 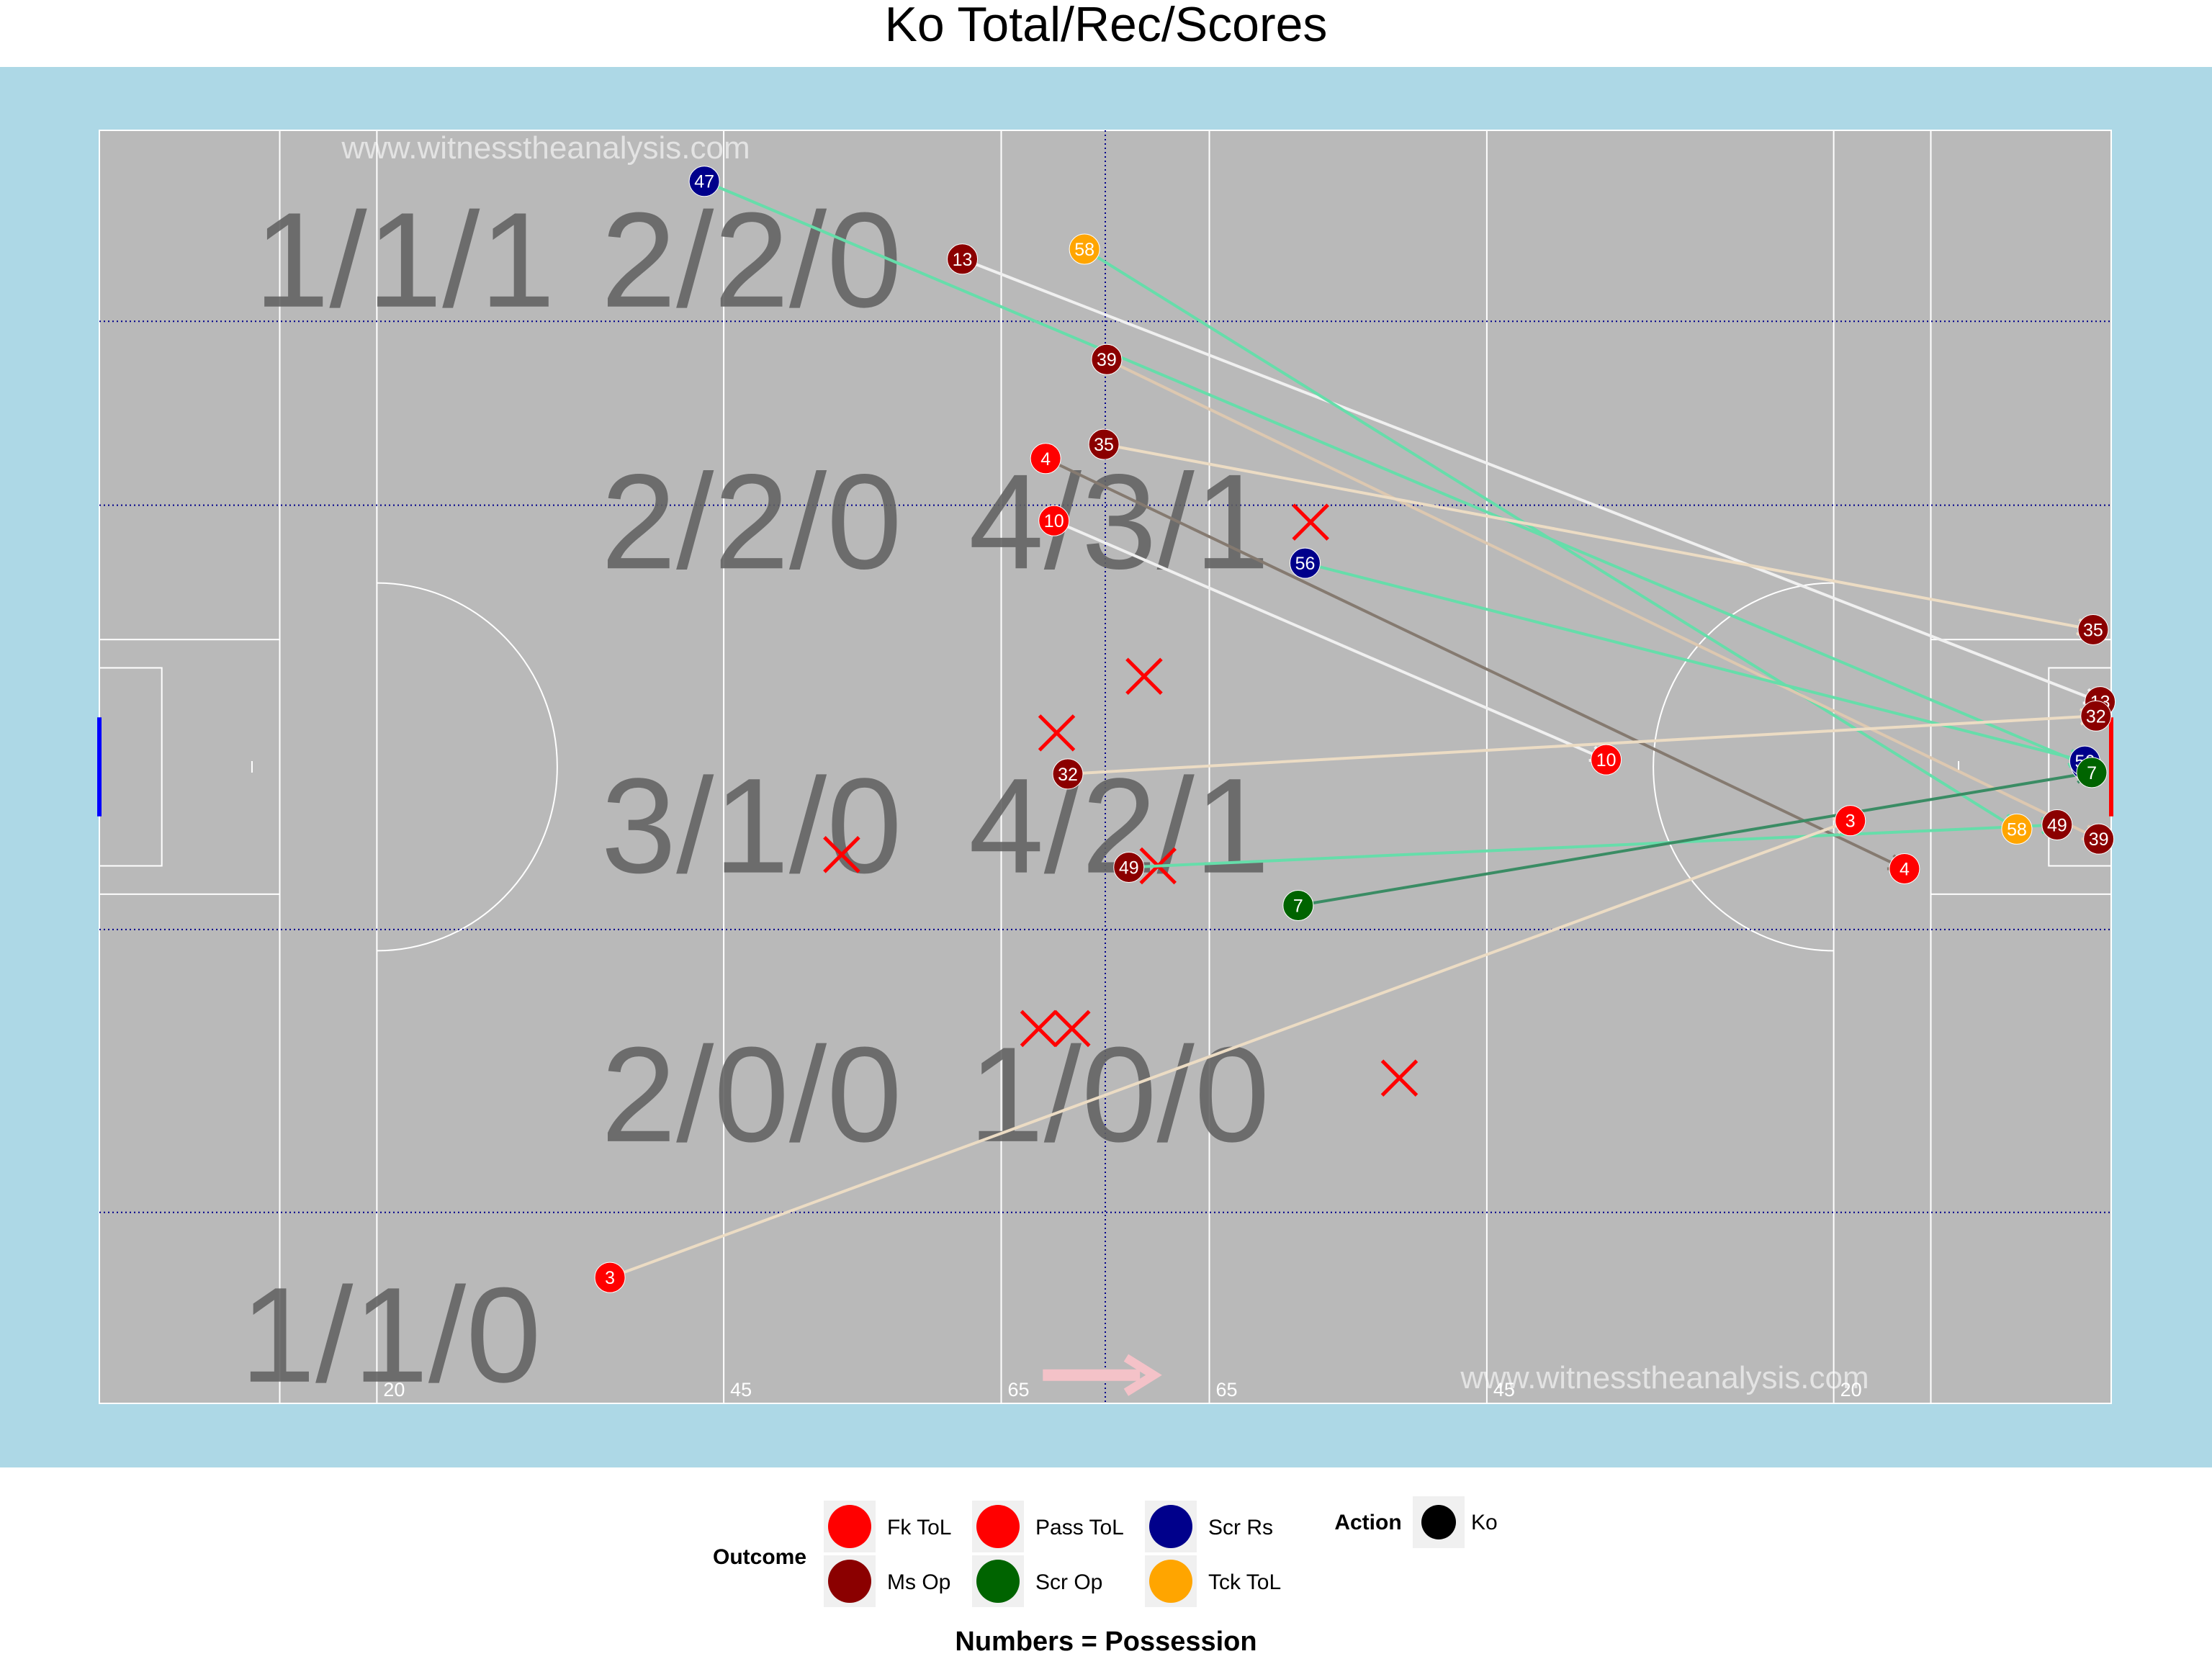 I want to click on possession-marker: 49, so click(x=1129, y=867).